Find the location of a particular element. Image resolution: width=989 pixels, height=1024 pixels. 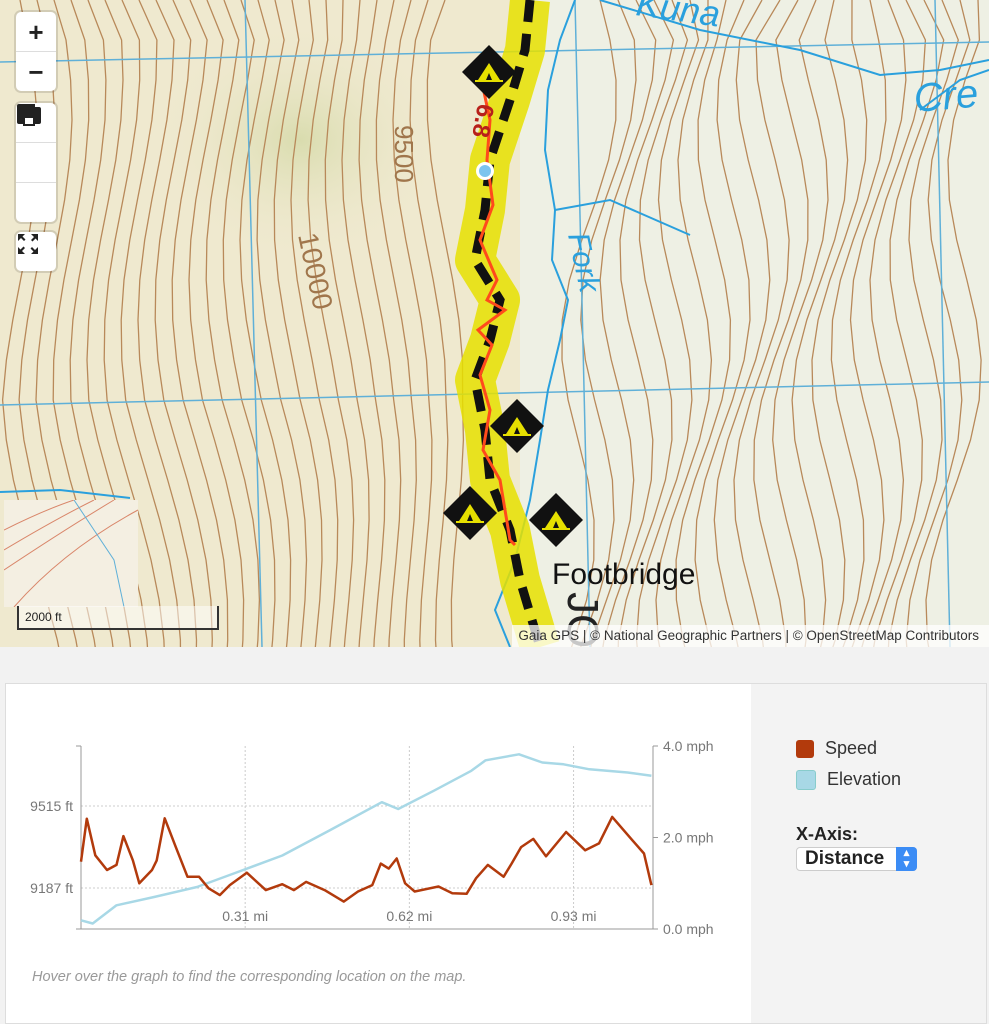

tool-control is located at coordinates (36, 162).